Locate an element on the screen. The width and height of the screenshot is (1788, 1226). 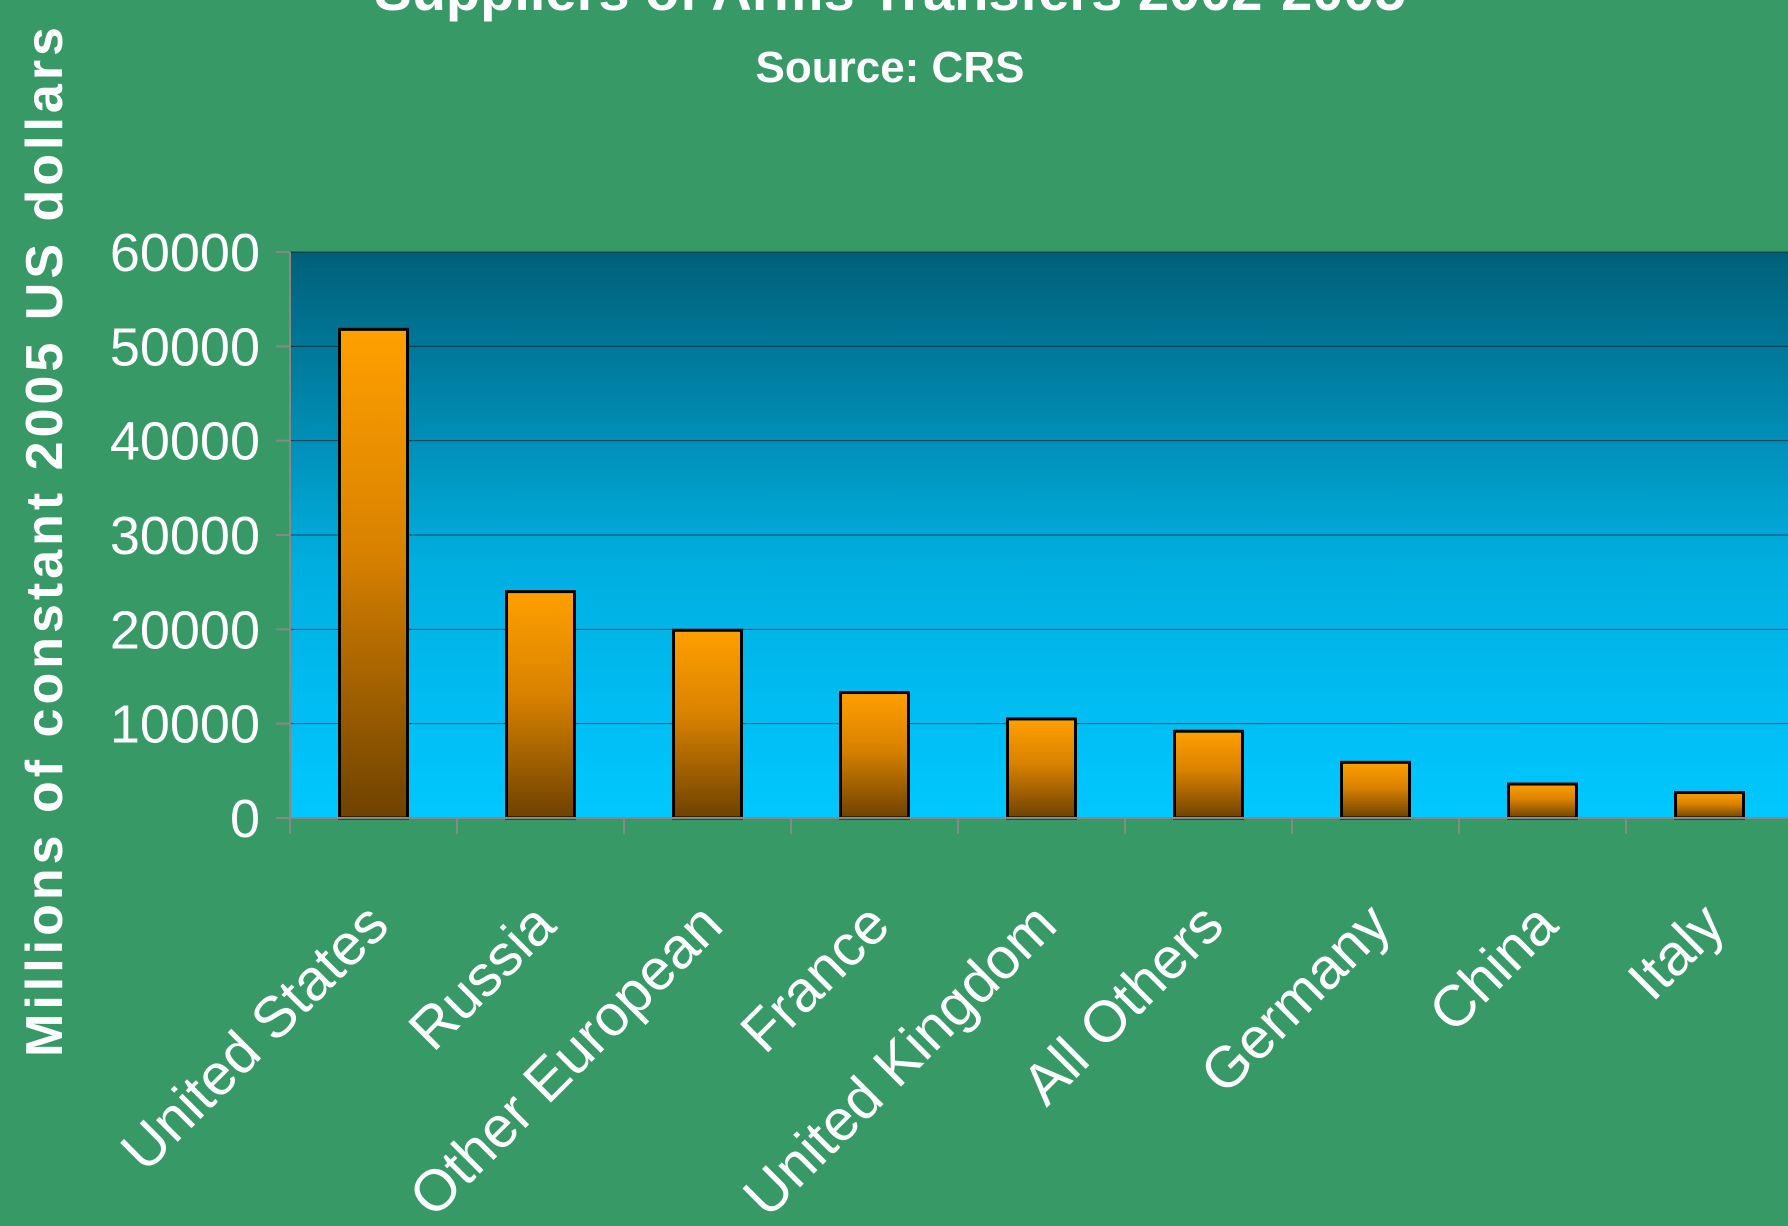
x-tick-label: United Kingdom is located at coordinates (900, 1058).